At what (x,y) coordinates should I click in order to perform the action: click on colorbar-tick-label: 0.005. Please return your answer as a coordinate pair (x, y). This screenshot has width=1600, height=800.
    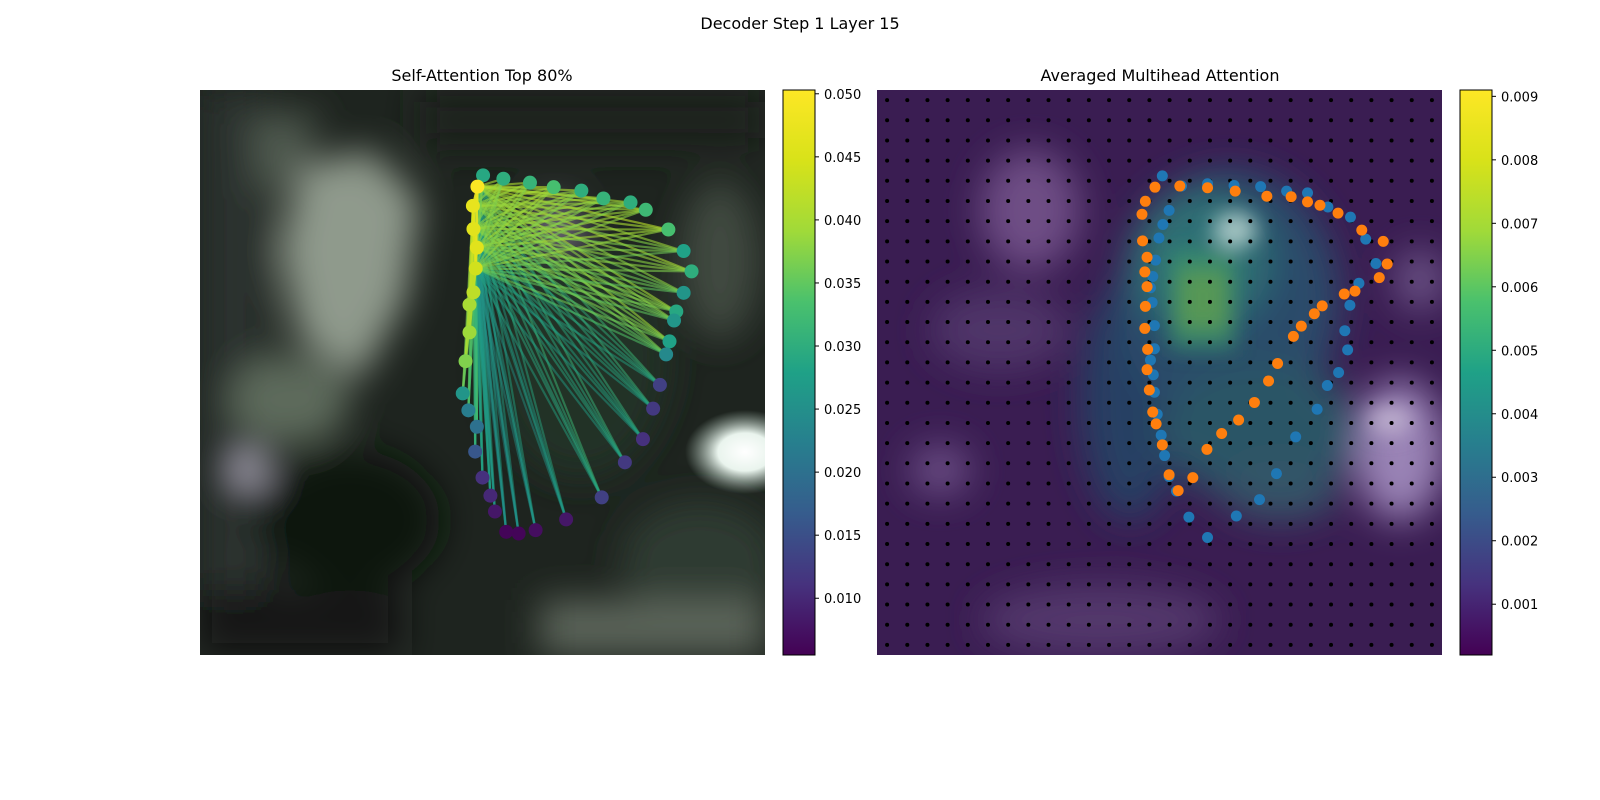
    Looking at the image, I should click on (1519, 351).